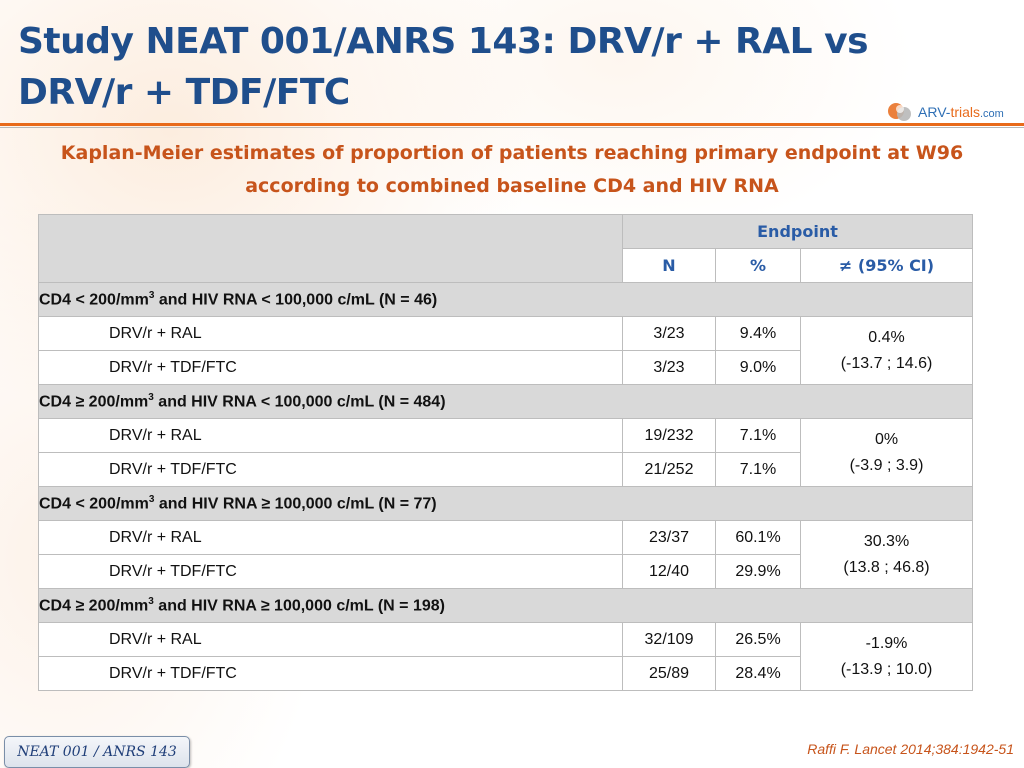  What do you see at coordinates (758, 639) in the screenshot?
I see `percent-cell: 26.5%` at bounding box center [758, 639].